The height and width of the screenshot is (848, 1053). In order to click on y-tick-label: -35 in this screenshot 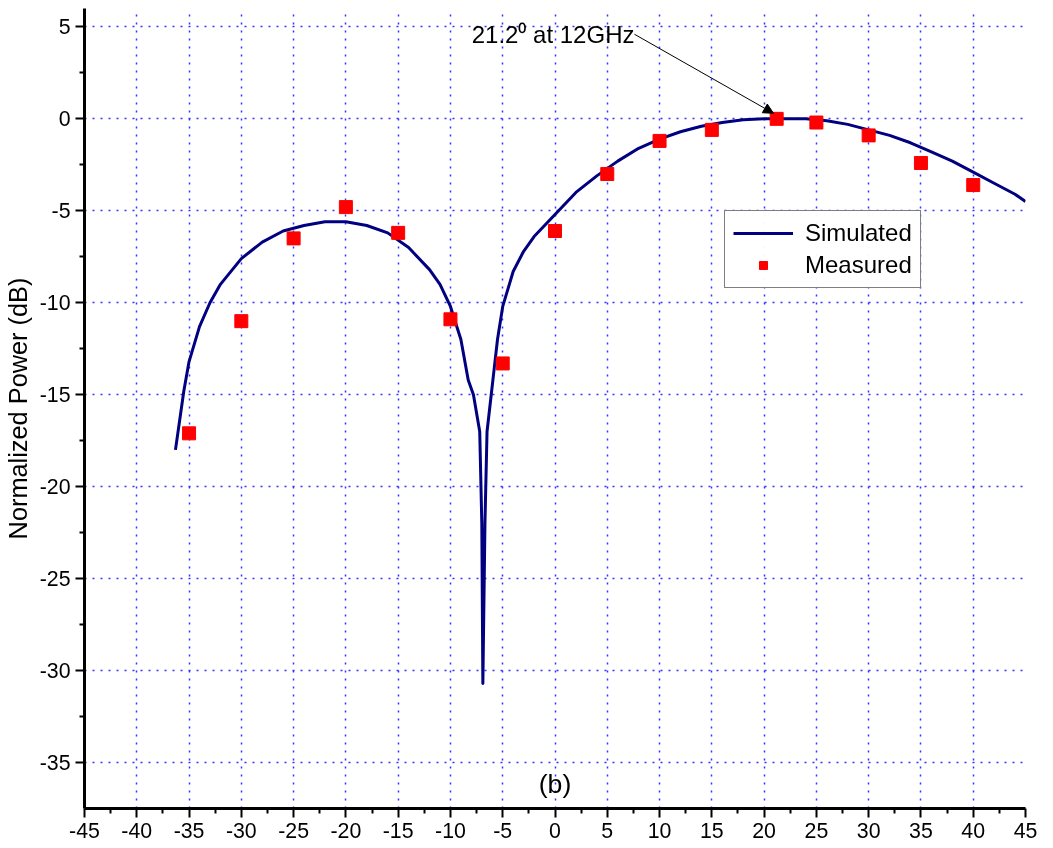, I will do `click(55, 763)`.